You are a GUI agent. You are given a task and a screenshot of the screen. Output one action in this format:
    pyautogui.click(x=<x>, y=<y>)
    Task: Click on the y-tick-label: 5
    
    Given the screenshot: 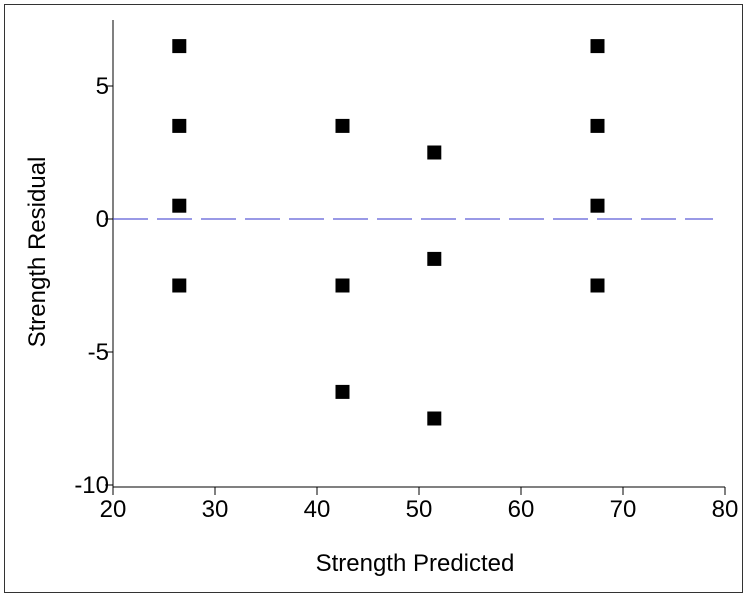 What is the action you would take?
    pyautogui.click(x=102, y=86)
    